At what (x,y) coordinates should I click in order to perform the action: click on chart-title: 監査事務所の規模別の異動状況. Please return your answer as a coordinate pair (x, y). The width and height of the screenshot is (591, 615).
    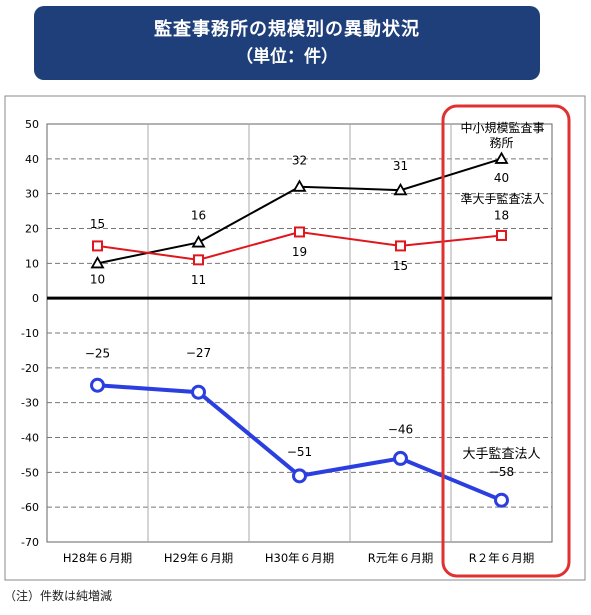
    Looking at the image, I should click on (287, 29).